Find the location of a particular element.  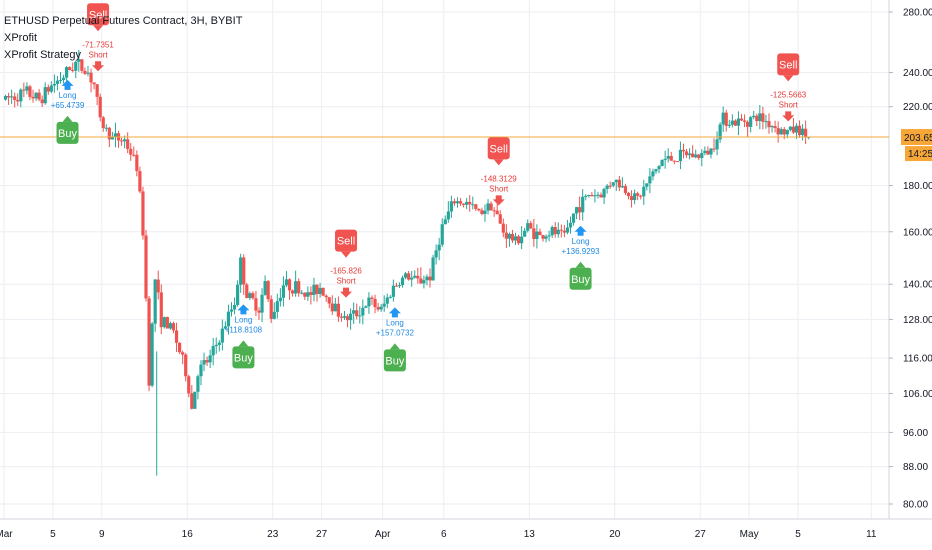

buy-signal: Long+157.0732 Buy is located at coordinates (395, 339).